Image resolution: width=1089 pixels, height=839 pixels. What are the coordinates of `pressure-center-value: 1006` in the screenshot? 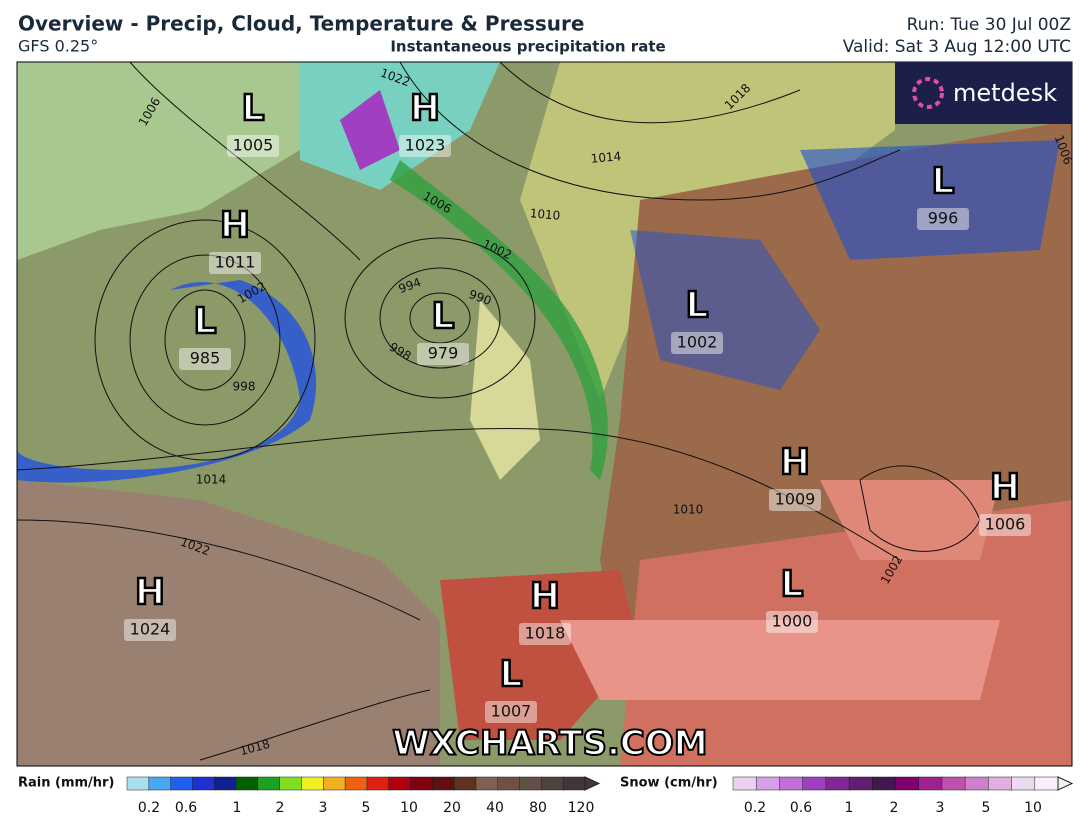 It's located at (1005, 524).